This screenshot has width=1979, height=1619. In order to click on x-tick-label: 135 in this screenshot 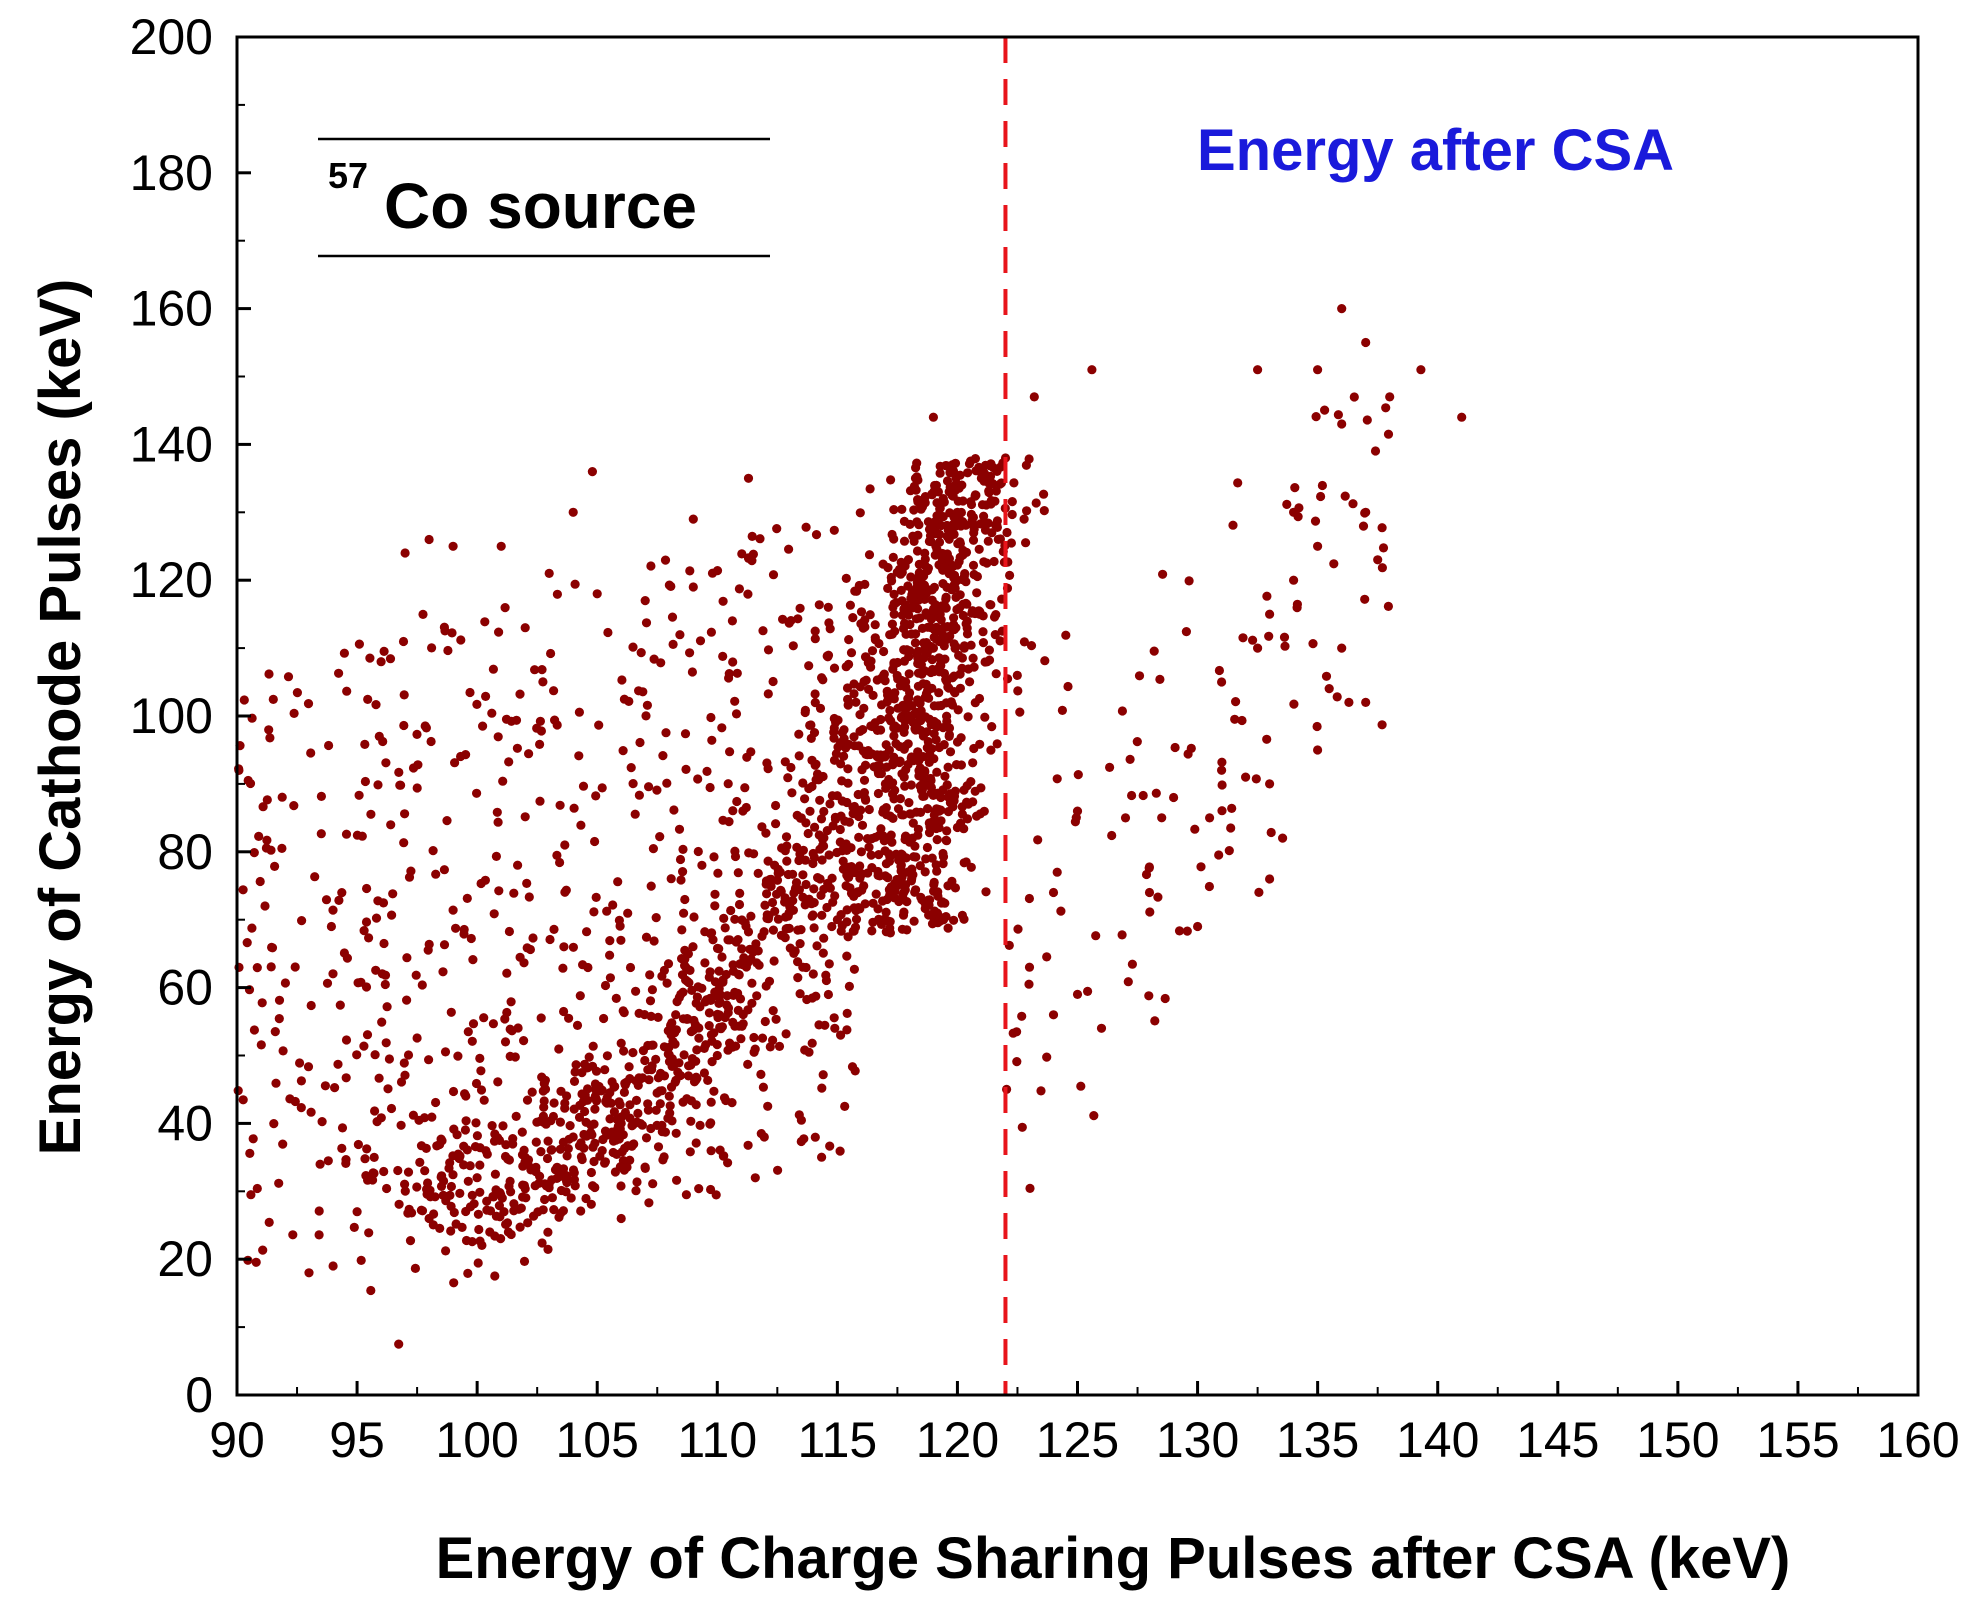, I will do `click(1317, 1440)`.